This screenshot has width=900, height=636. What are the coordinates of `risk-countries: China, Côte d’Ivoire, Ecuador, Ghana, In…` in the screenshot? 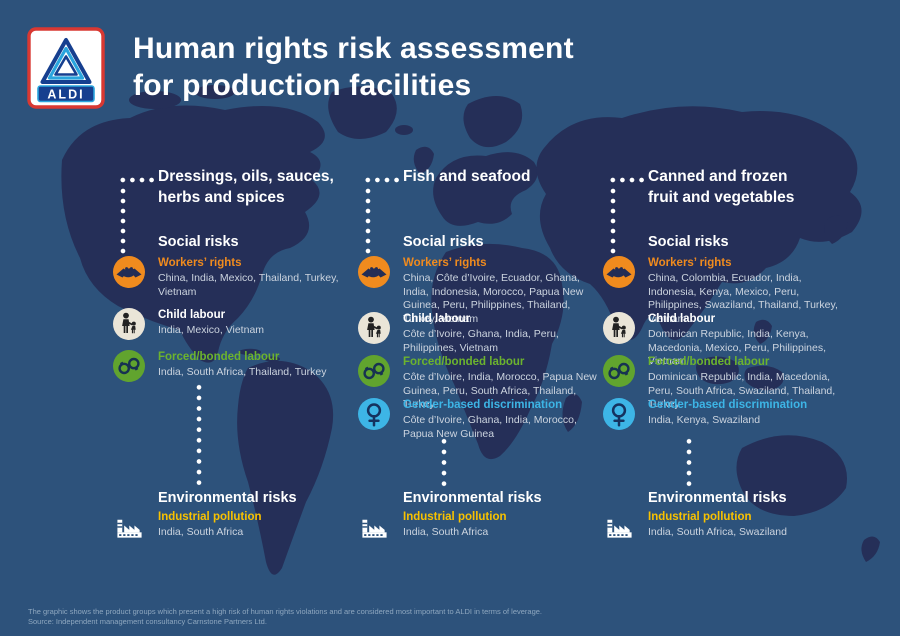 It's located at (493, 298).